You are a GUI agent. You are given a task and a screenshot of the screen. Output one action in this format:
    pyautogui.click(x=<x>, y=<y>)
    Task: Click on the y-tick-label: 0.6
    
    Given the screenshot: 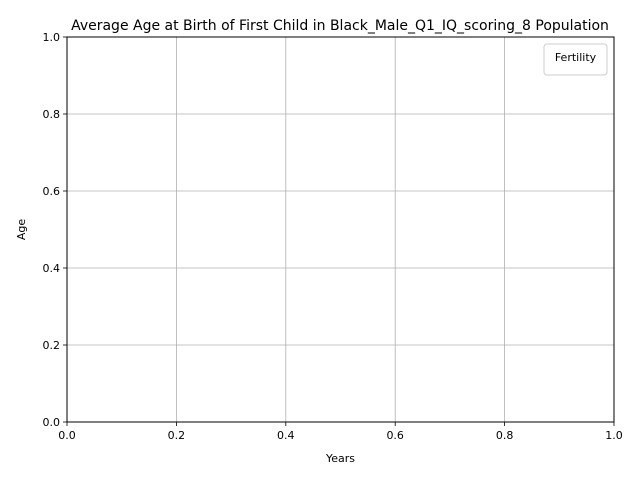 What is the action you would take?
    pyautogui.click(x=52, y=191)
    